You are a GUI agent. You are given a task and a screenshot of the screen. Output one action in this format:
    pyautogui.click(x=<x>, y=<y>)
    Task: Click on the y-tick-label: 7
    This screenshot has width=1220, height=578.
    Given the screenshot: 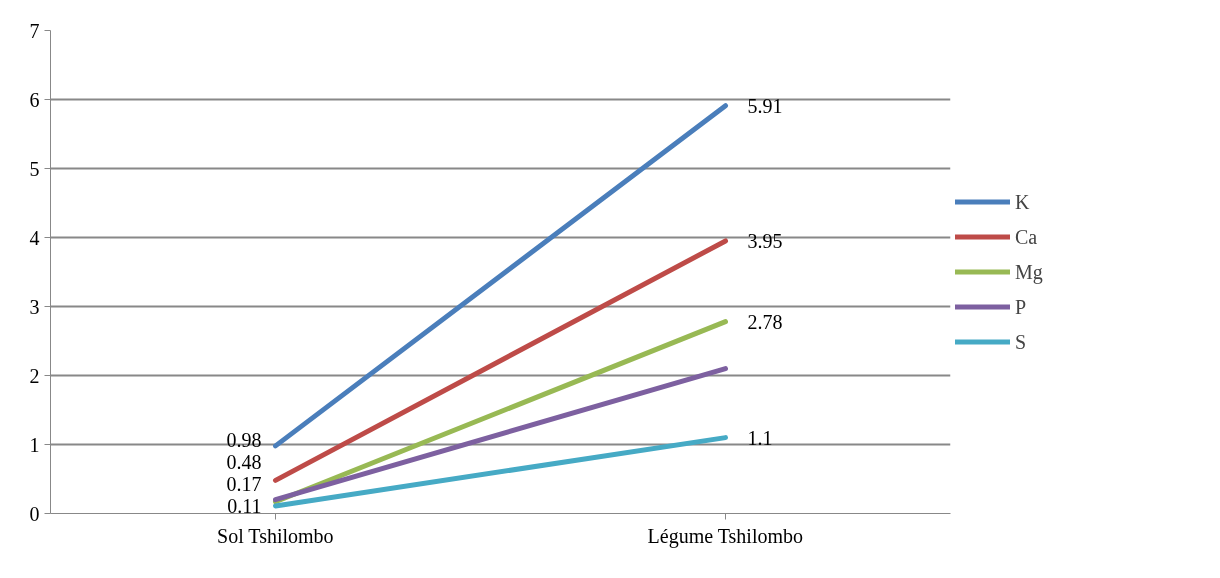 What is the action you would take?
    pyautogui.click(x=34, y=30)
    